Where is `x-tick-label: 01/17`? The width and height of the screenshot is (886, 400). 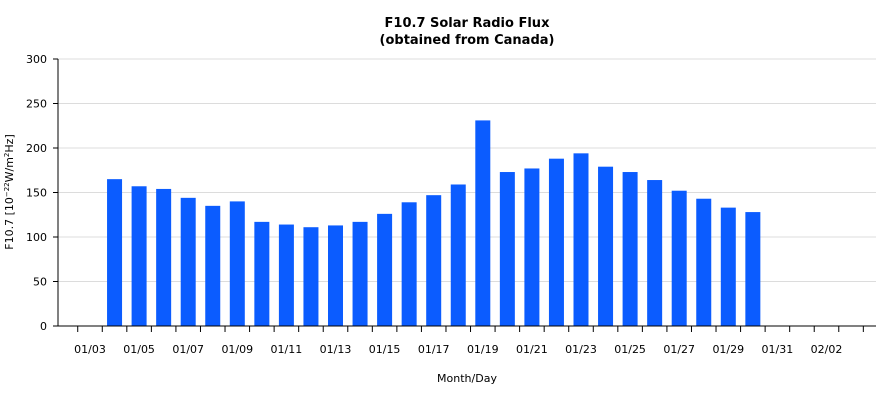
x-tick-label: 01/17 is located at coordinates (434, 349).